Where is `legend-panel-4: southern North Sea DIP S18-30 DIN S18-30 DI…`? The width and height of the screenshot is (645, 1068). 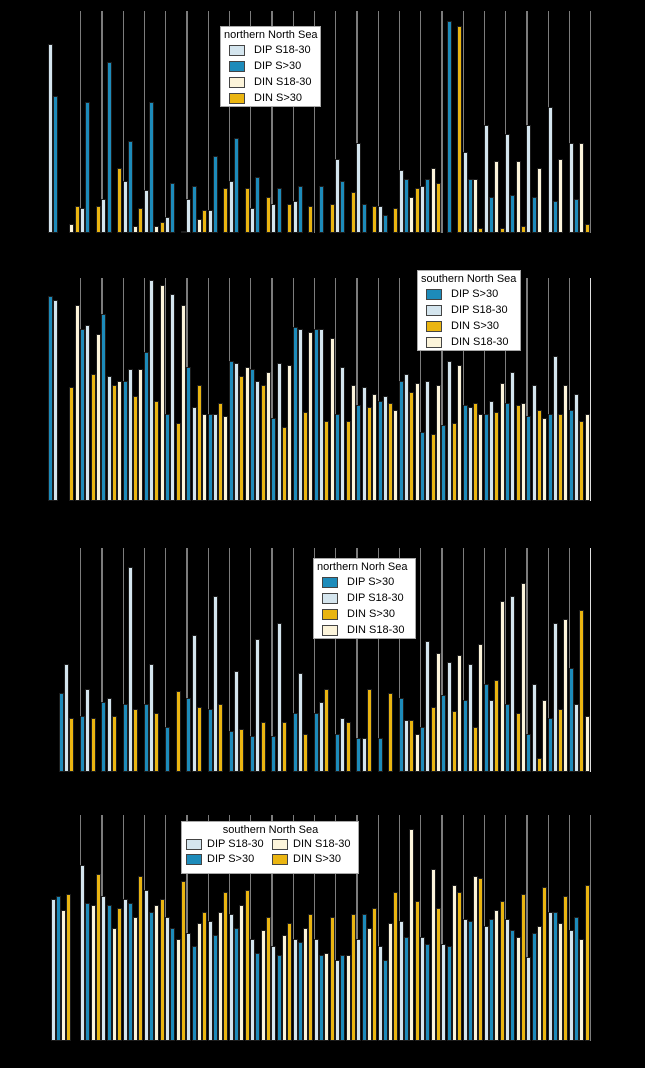
legend-panel-4: southern North Sea DIP S18-30 DIN S18-30 DI… is located at coordinates (270, 847).